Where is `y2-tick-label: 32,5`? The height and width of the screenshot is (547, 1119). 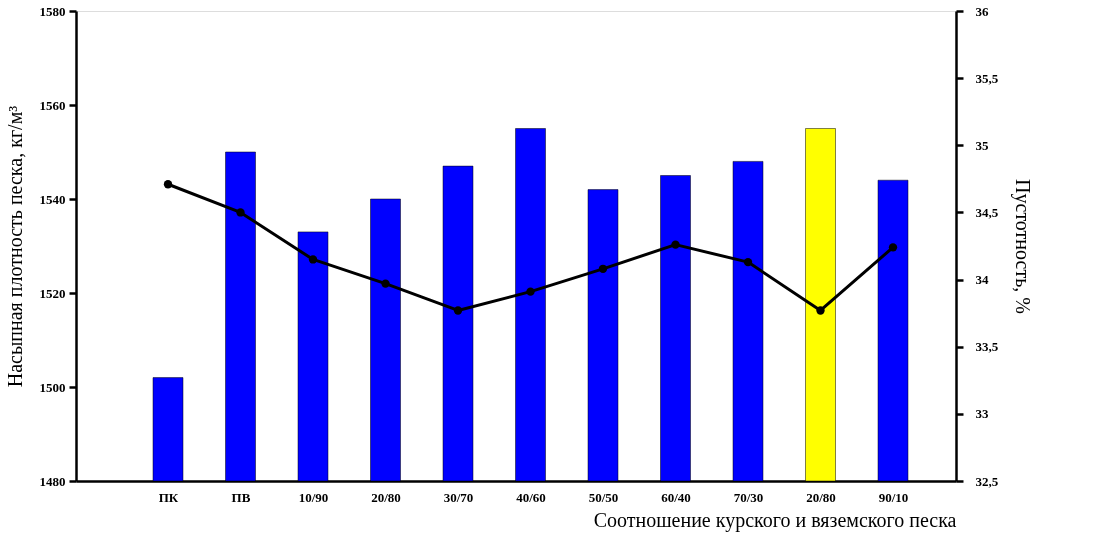 y2-tick-label: 32,5 is located at coordinates (987, 481).